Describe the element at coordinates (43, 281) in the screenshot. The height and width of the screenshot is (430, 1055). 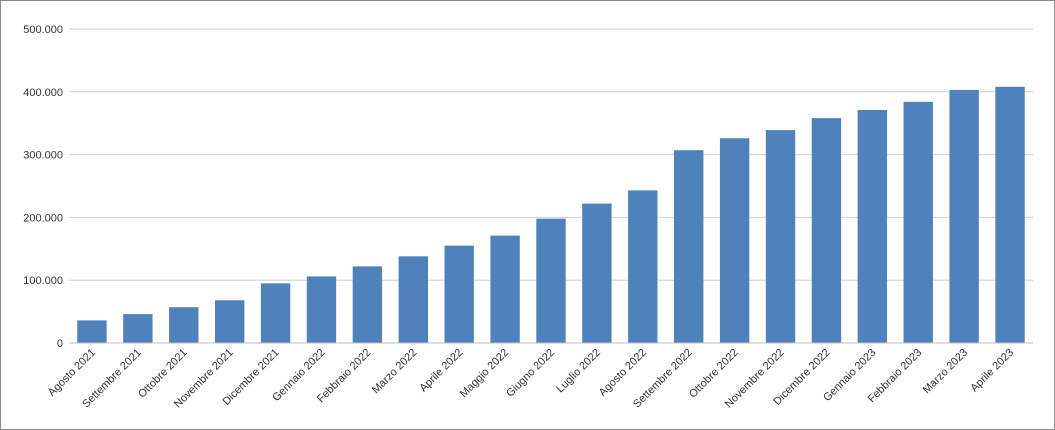
I see `y-tick-label: 100.000` at that location.